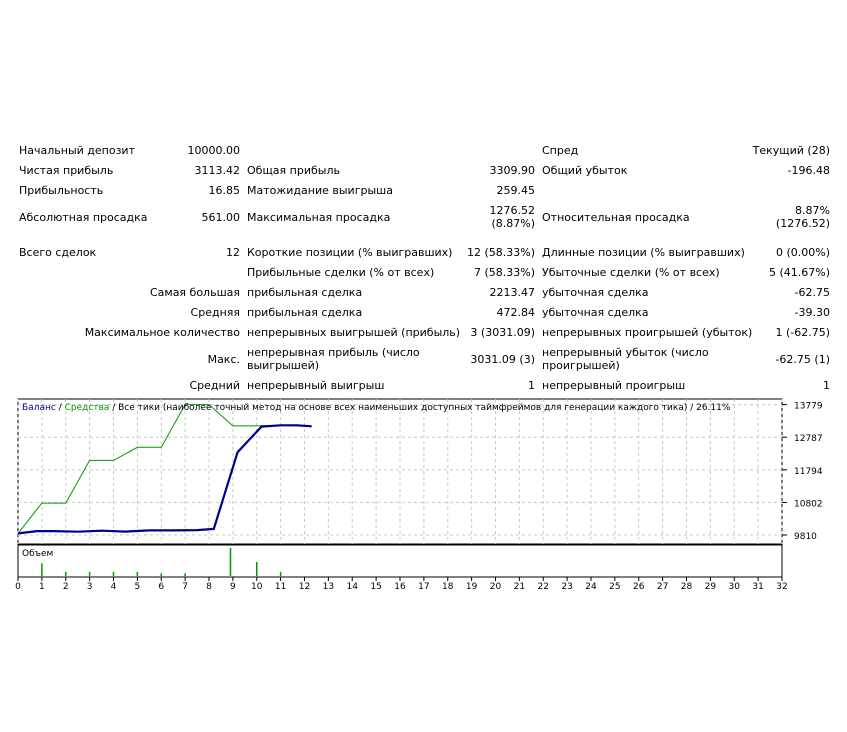 The image size is (847, 732). Describe the element at coordinates (595, 312) in the screenshot. I see `average-loss-label: убыточная сделка` at that location.